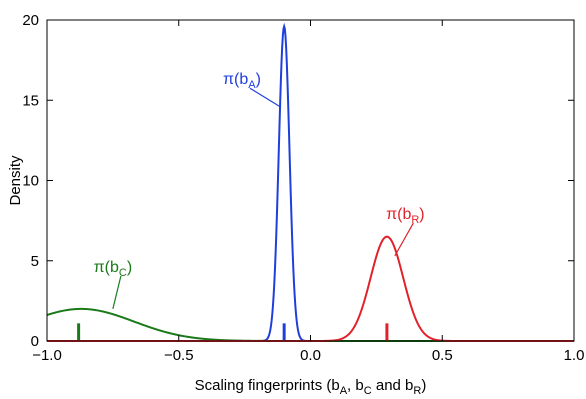 The height and width of the screenshot is (399, 586). I want to click on series-label-r: π(bR), so click(405, 216).